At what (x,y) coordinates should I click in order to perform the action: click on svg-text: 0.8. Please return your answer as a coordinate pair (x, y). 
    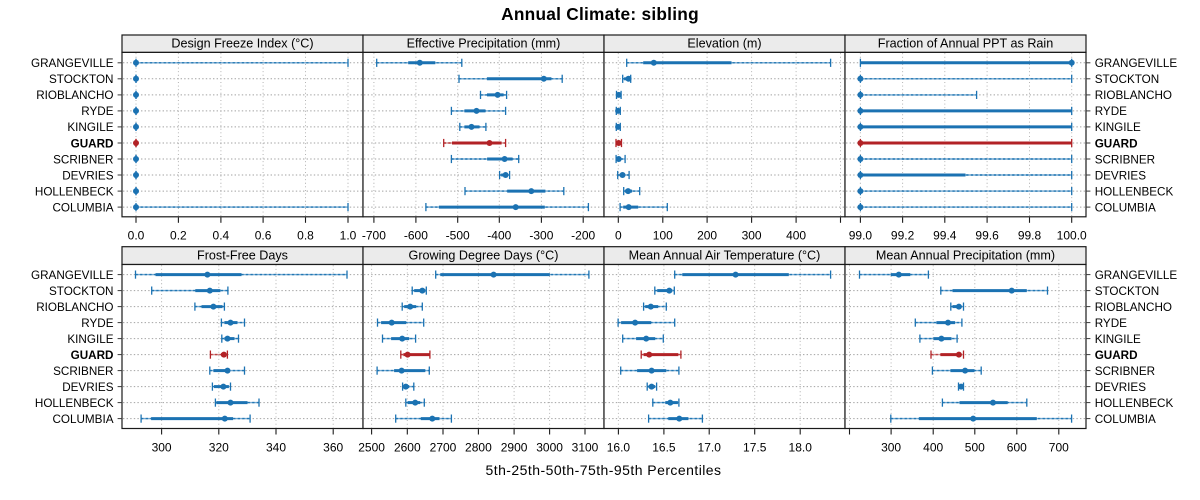
    Looking at the image, I should click on (305, 236).